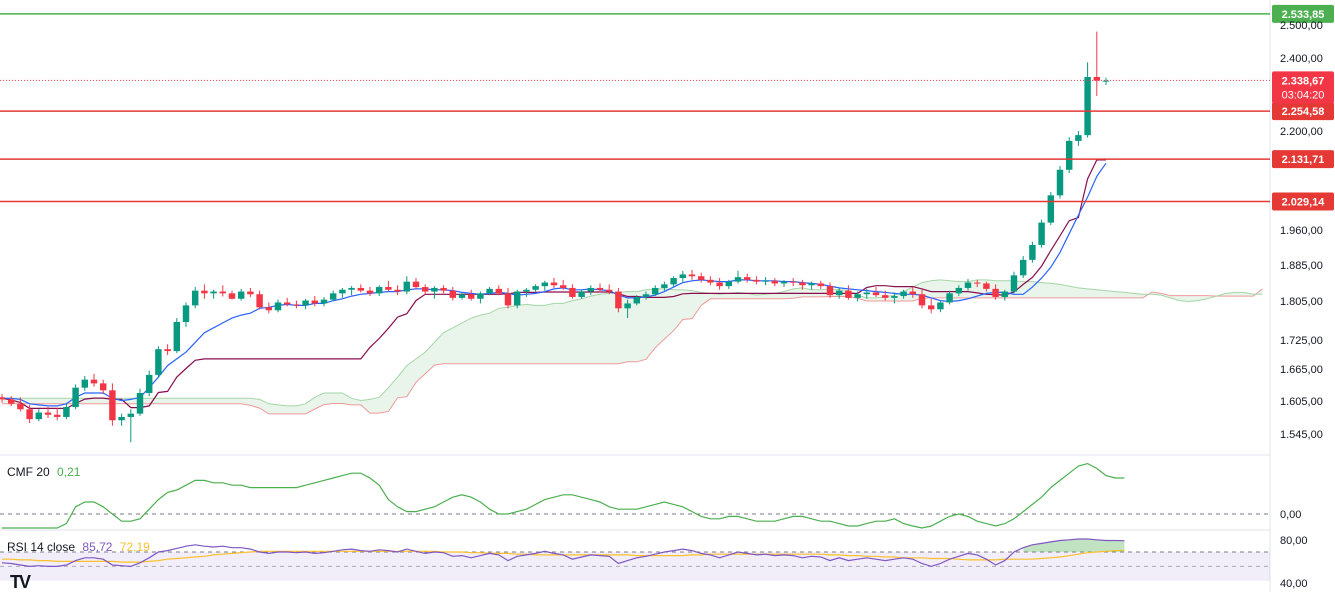  Describe the element at coordinates (1301, 26) in the screenshot. I see `price-tick-label: 2.500,00` at that location.